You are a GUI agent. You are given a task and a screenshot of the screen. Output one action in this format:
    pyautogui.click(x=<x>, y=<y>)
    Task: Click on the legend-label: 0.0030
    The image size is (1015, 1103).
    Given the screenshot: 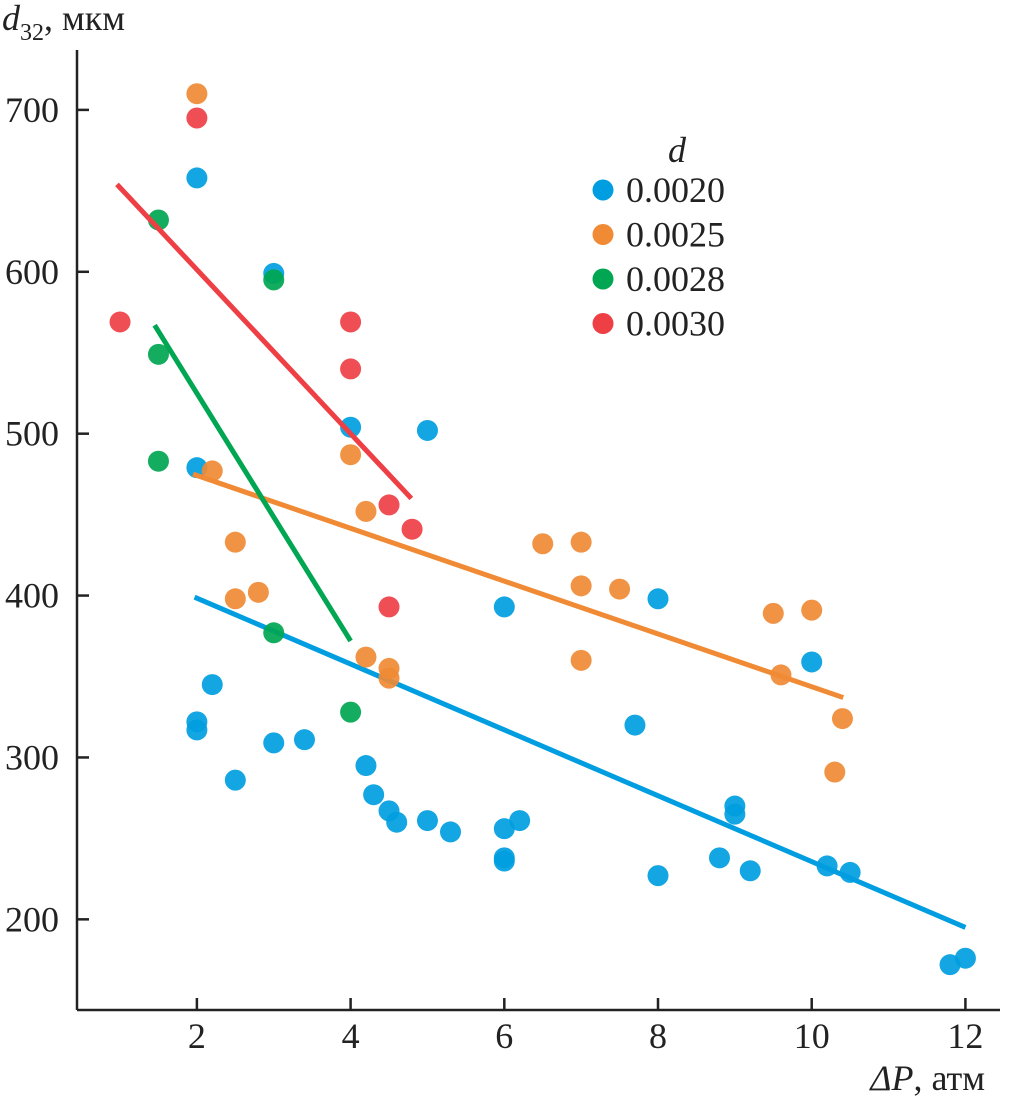 What is the action you would take?
    pyautogui.click(x=675, y=324)
    